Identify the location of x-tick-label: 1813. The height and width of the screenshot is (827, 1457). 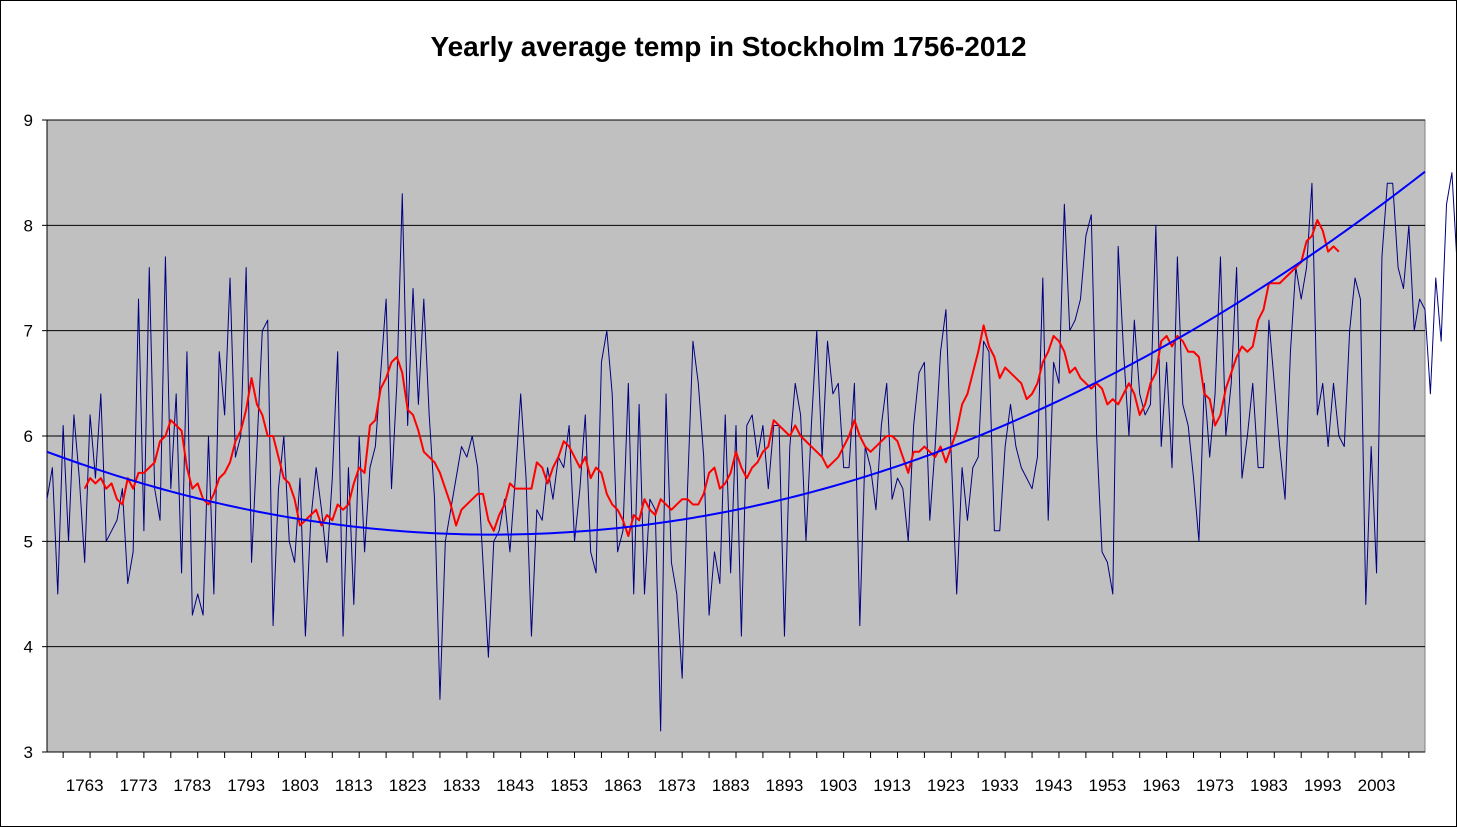
(354, 785).